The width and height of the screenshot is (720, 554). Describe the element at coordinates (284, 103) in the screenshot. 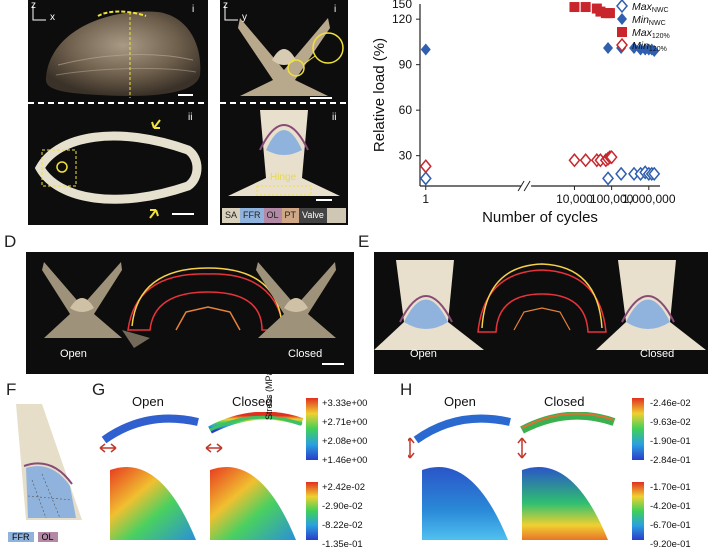

I see `panel-b-photo` at that location.